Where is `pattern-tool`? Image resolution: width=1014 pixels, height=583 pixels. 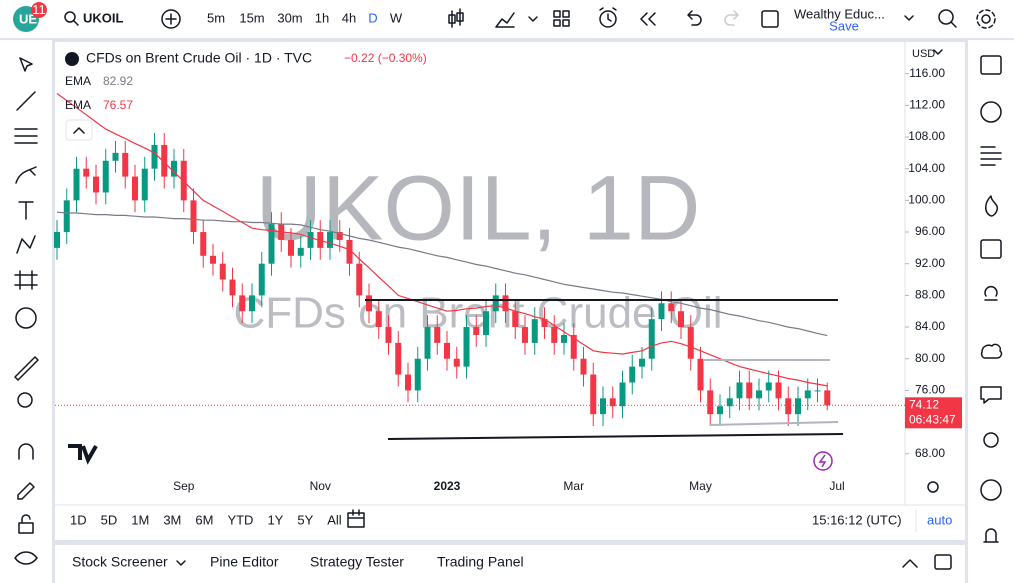 pattern-tool is located at coordinates (26, 244).